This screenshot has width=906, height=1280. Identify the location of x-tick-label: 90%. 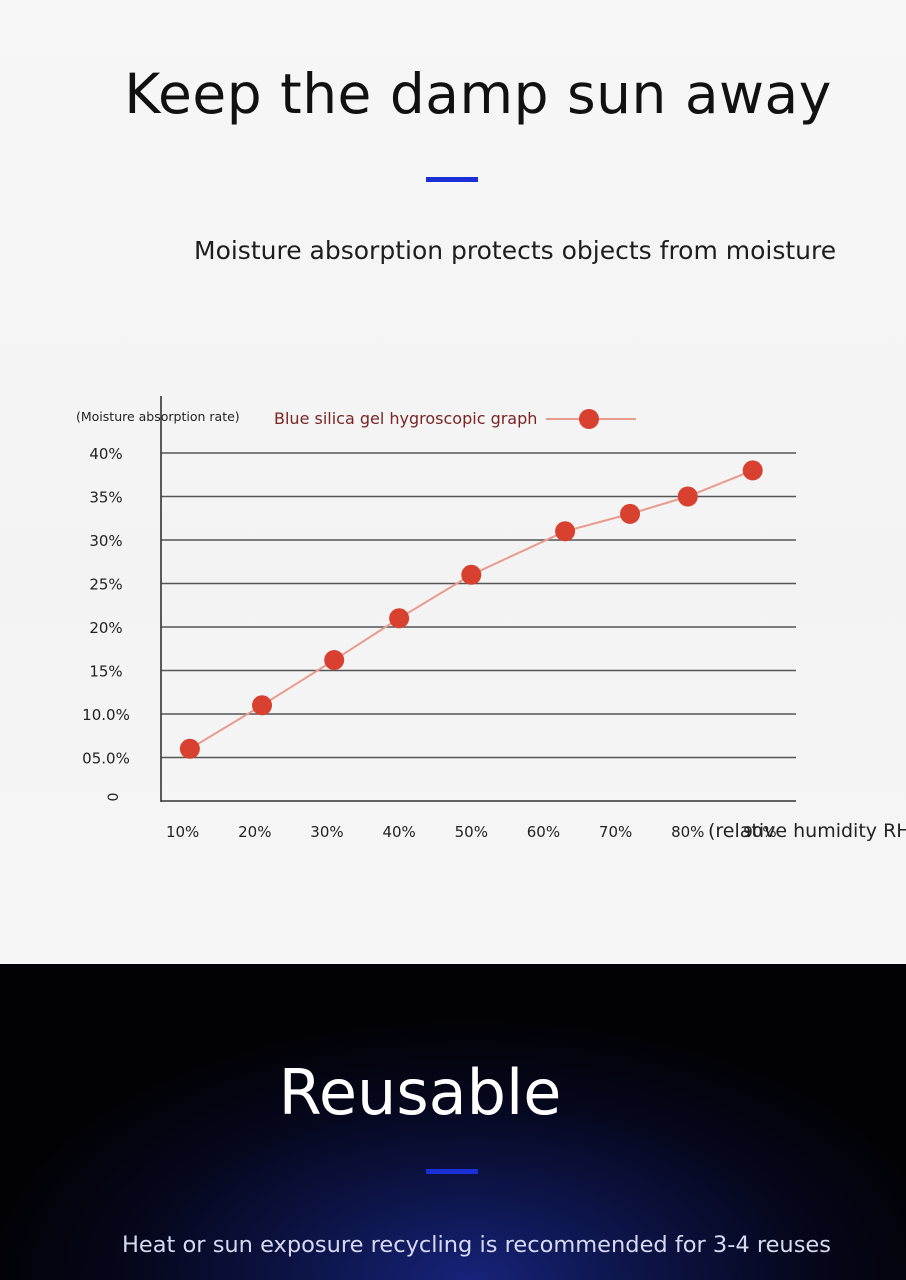
(759, 832).